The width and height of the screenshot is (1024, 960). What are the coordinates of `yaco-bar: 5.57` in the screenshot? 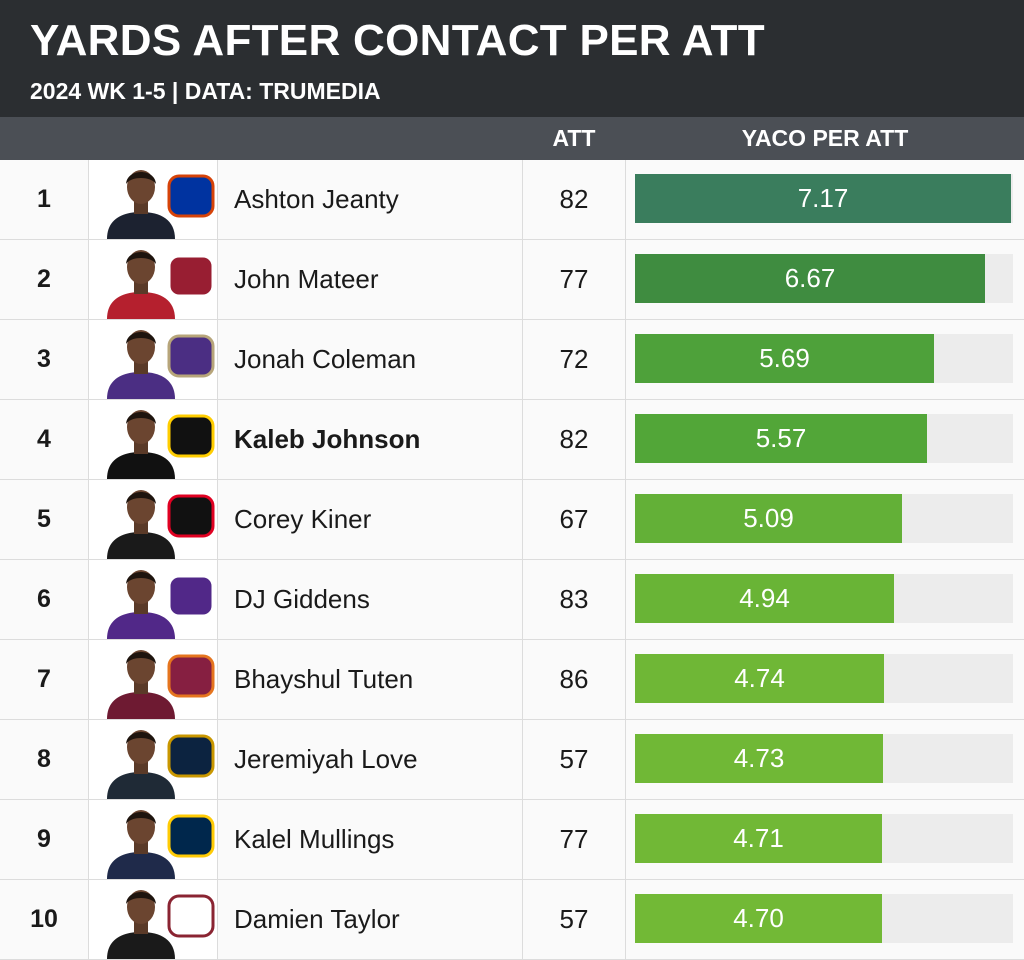 It's located at (781, 438).